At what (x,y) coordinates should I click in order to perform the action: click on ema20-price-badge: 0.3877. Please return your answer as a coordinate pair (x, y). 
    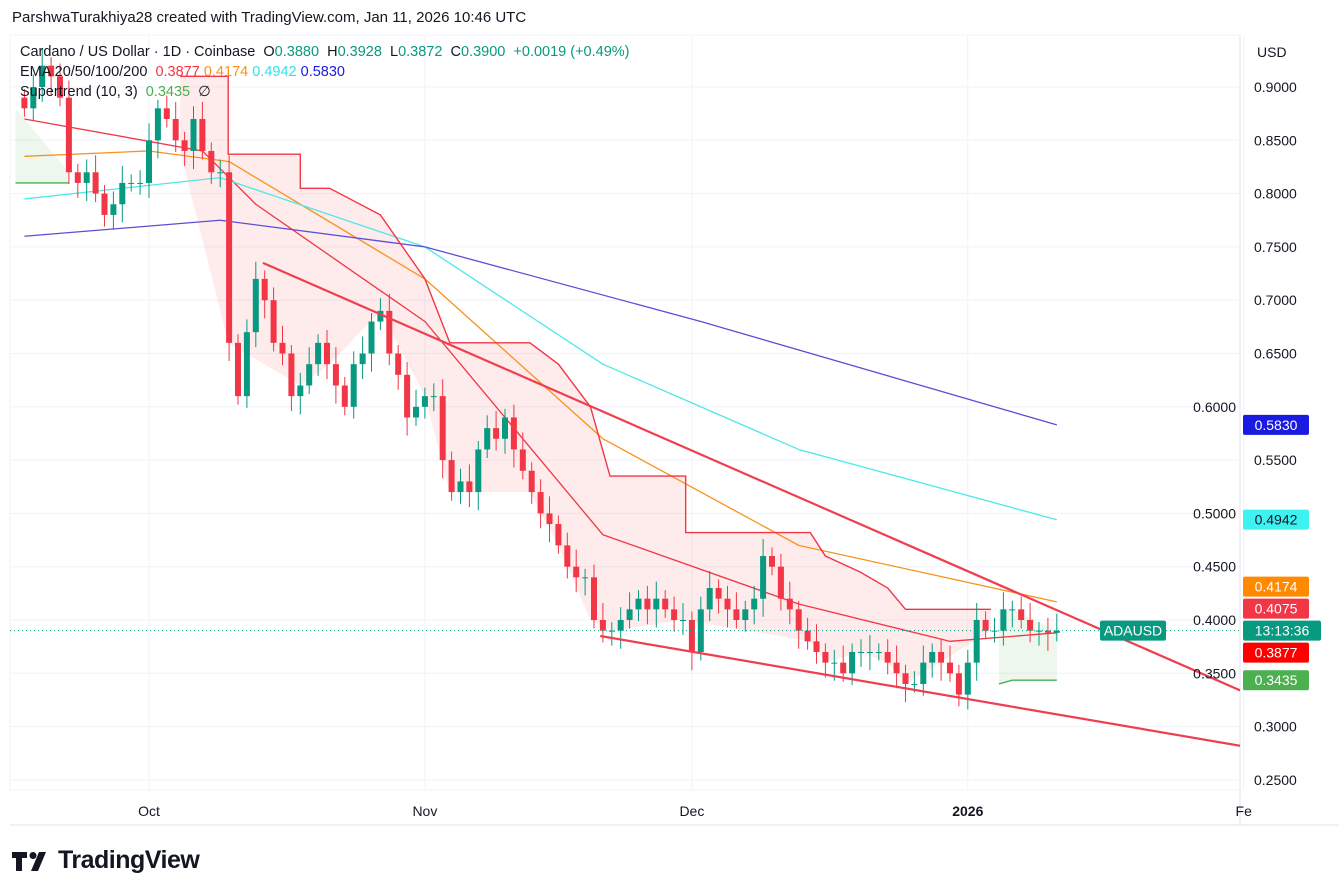
    Looking at the image, I should click on (1276, 652).